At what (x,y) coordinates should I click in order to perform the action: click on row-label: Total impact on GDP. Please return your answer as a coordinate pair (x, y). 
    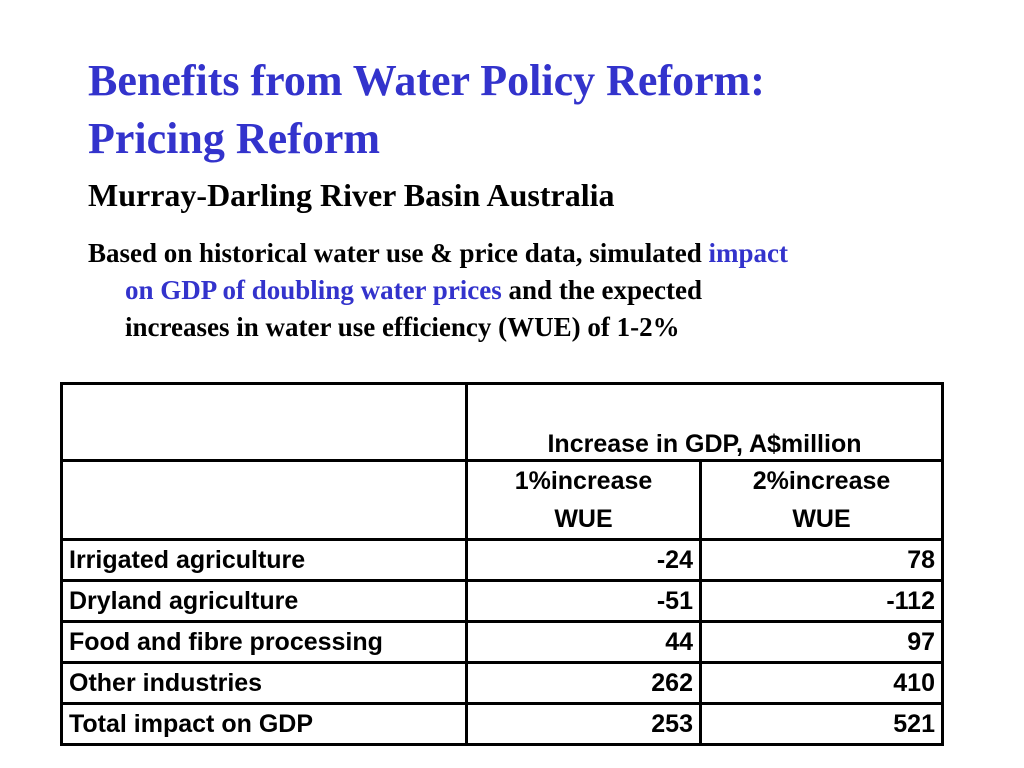
    Looking at the image, I should click on (264, 724).